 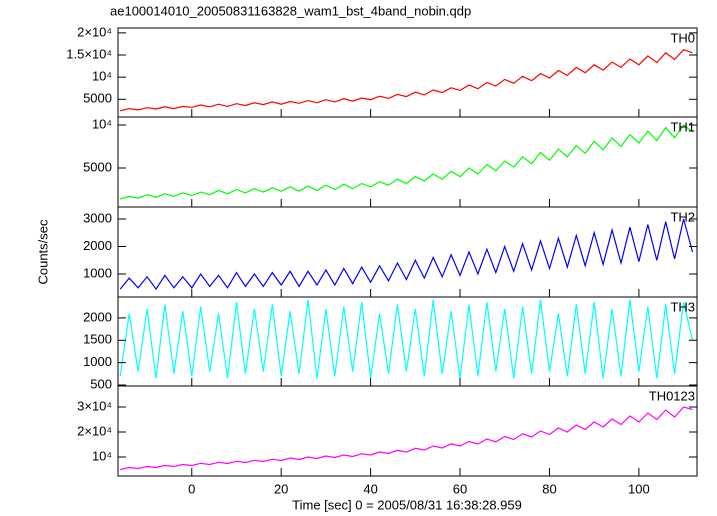 I want to click on panel-label: TH0123, so click(x=672, y=395).